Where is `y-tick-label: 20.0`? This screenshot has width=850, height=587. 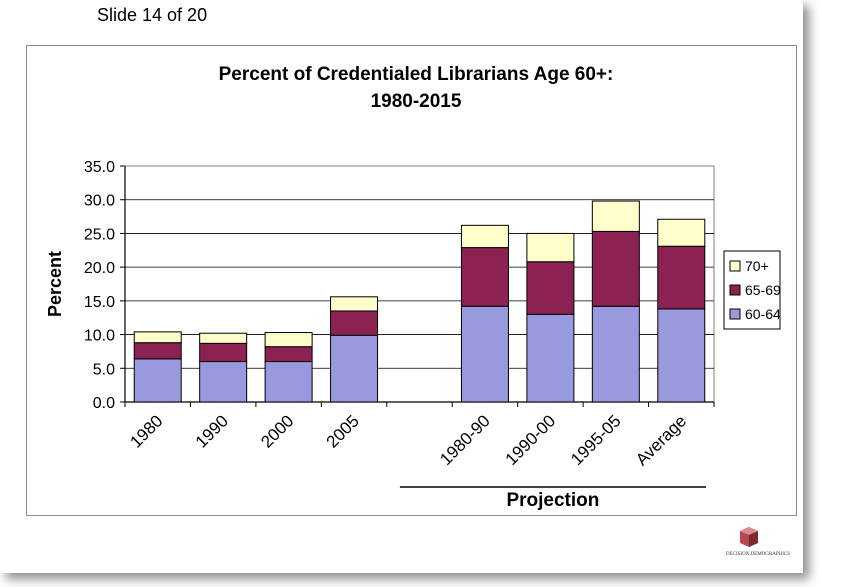 y-tick-label: 20.0 is located at coordinates (99, 268).